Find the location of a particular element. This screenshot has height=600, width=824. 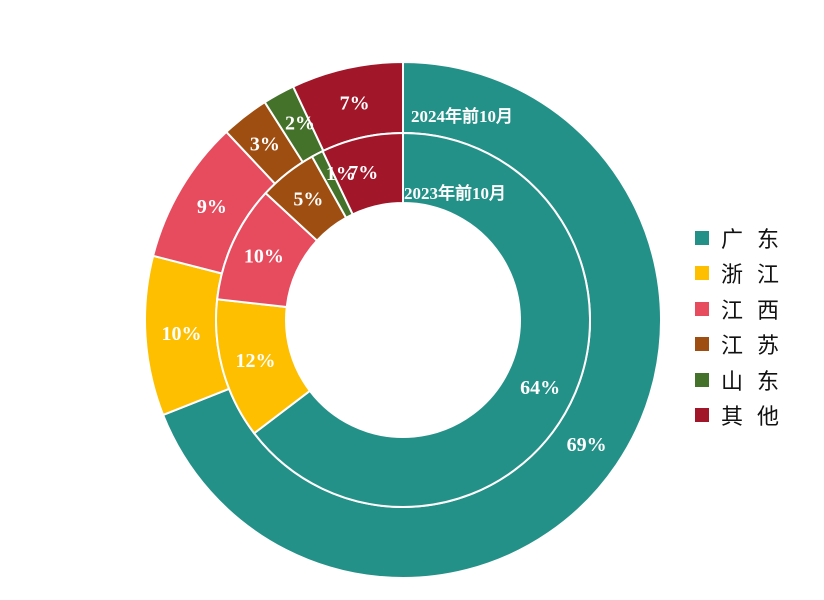

legend-item: 广东 is located at coordinates (744, 238).